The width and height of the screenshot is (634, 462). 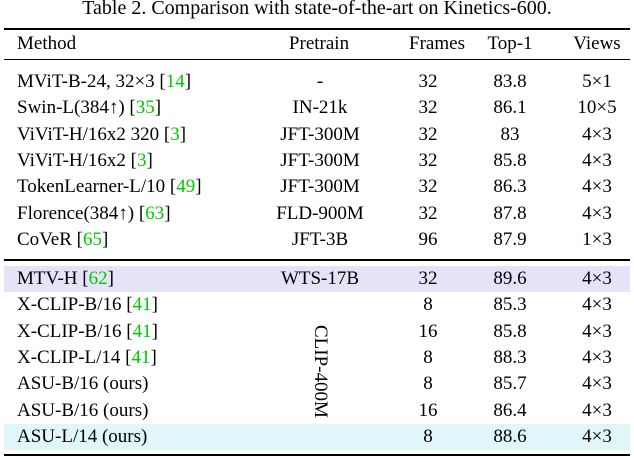 What do you see at coordinates (94, 213) in the screenshot?
I see `method-cell: Florence(384↑) [63]` at bounding box center [94, 213].